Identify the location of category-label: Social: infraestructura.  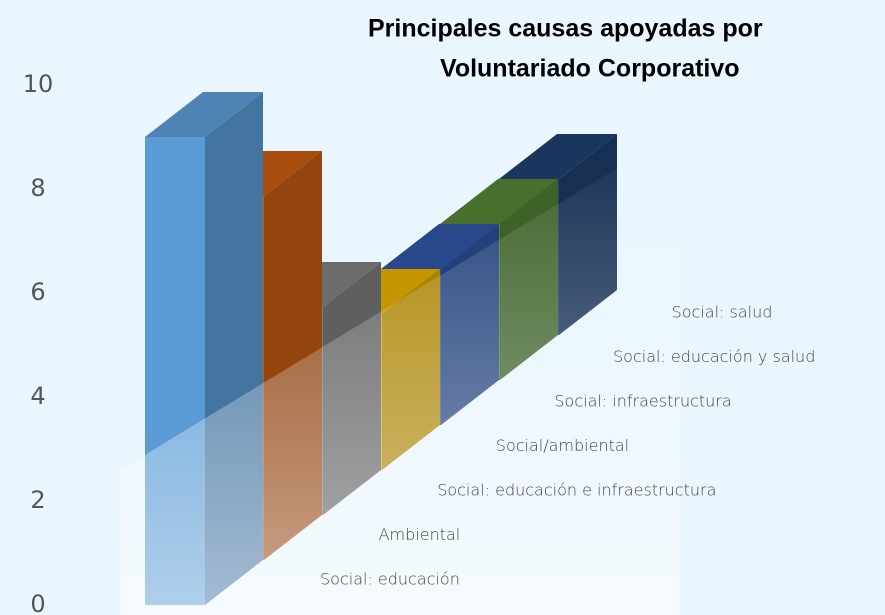
(642, 401).